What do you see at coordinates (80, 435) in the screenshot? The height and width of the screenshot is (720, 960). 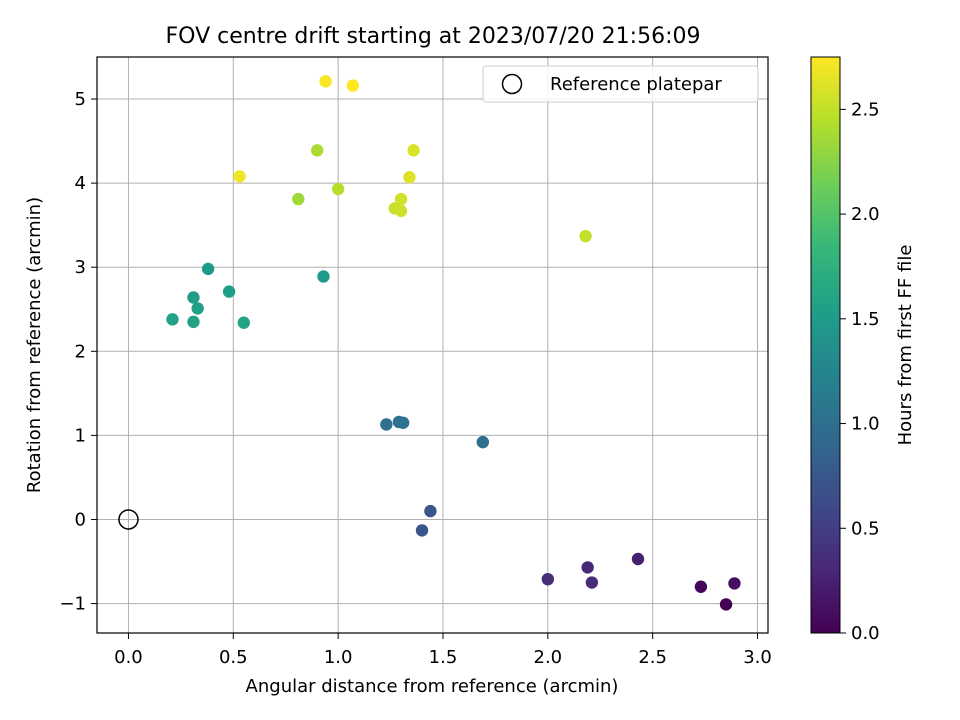 I see `y-tick-label: 1` at bounding box center [80, 435].